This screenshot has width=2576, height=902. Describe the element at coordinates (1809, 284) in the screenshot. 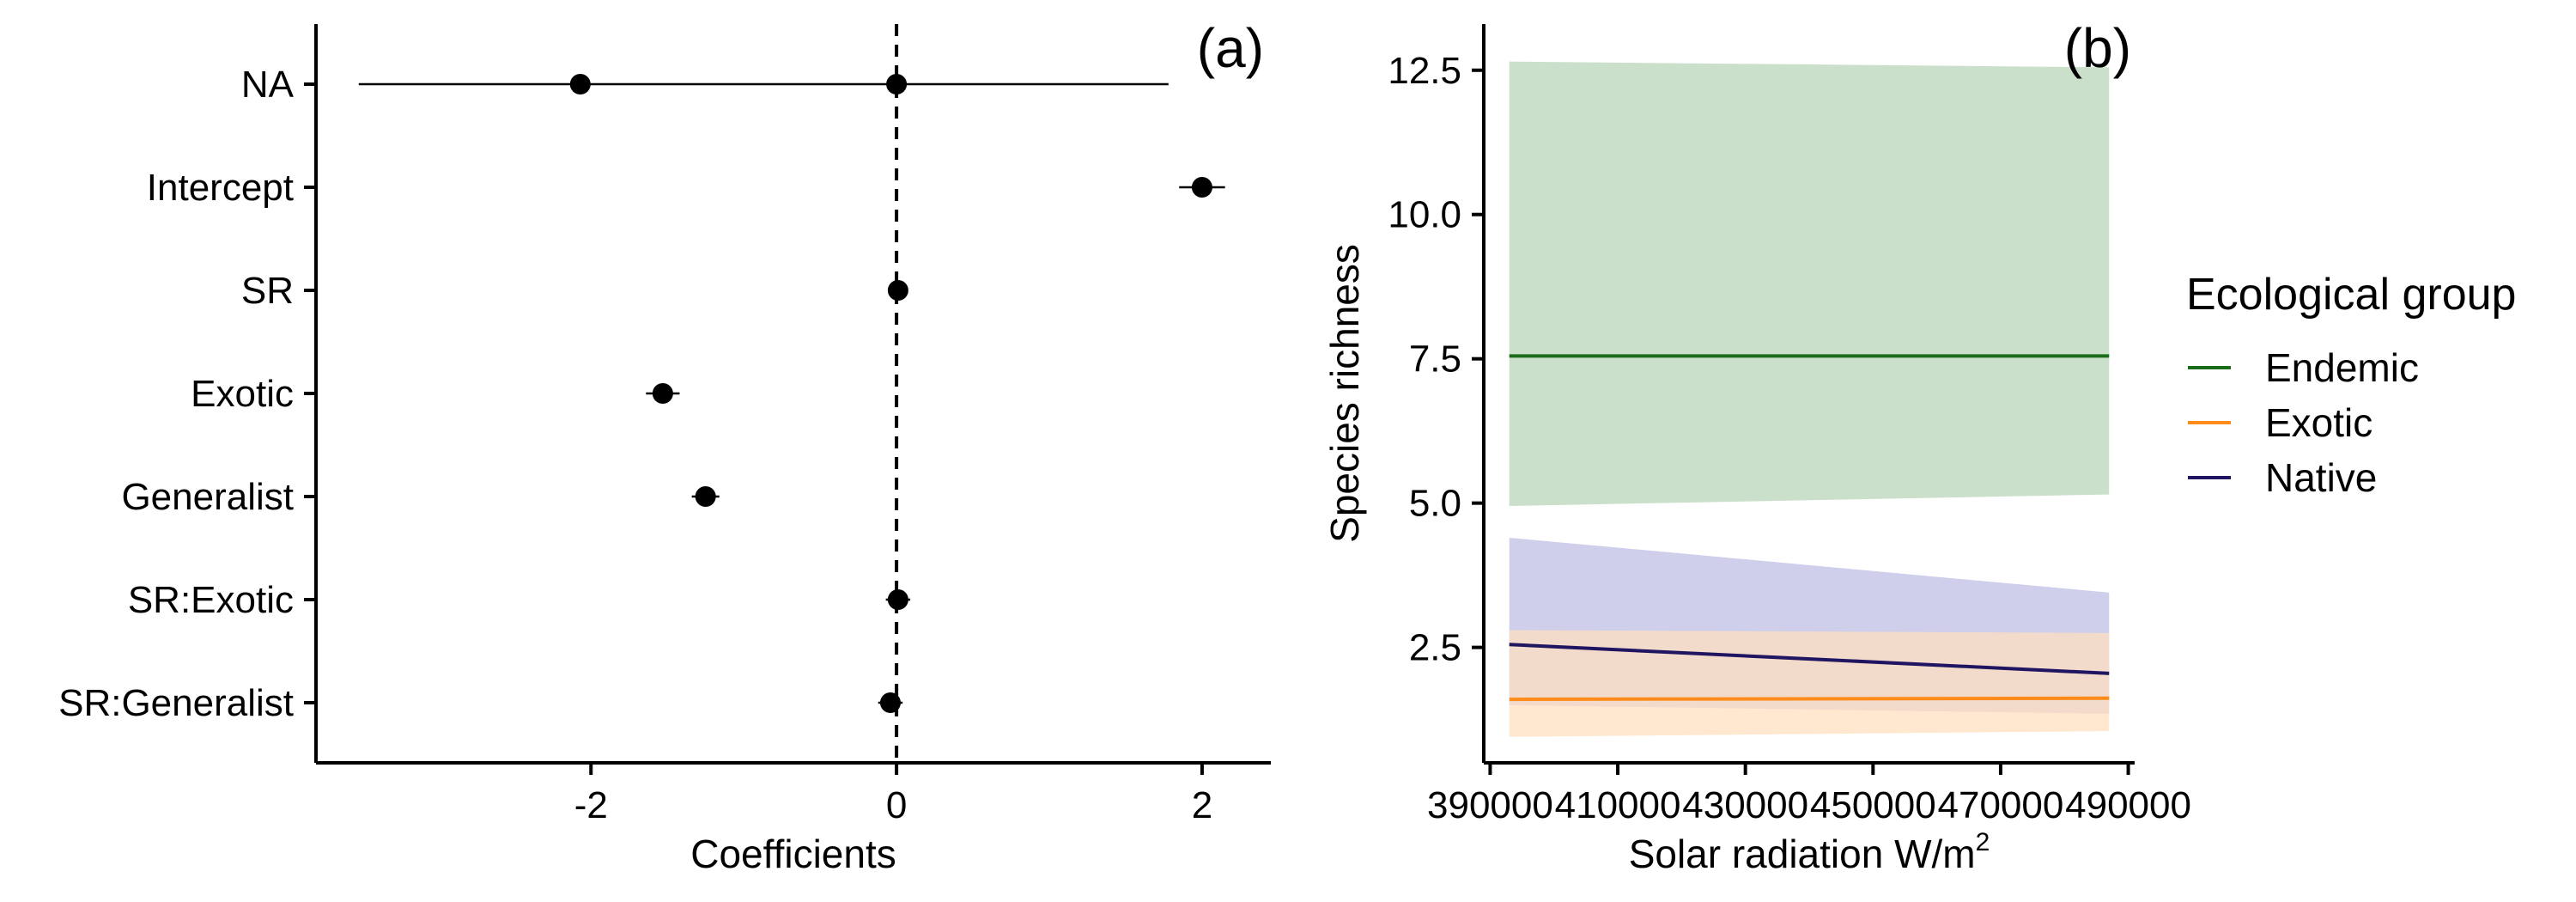

I see `confidence-band-endemic` at that location.